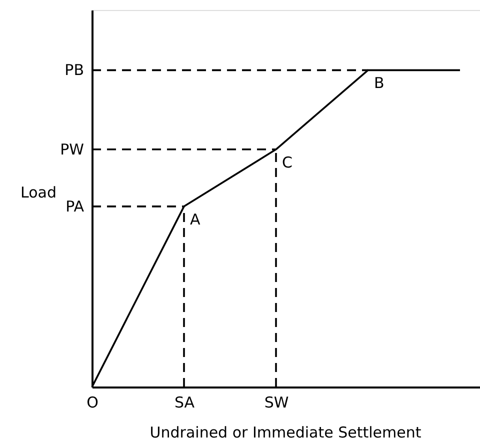 This screenshot has height=447, width=480. I want to click on x-tick-label: SA, so click(185, 403).